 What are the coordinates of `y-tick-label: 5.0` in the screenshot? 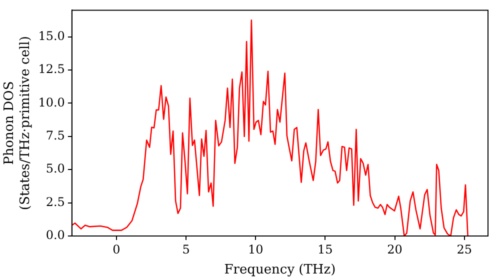 It's located at (55, 169).